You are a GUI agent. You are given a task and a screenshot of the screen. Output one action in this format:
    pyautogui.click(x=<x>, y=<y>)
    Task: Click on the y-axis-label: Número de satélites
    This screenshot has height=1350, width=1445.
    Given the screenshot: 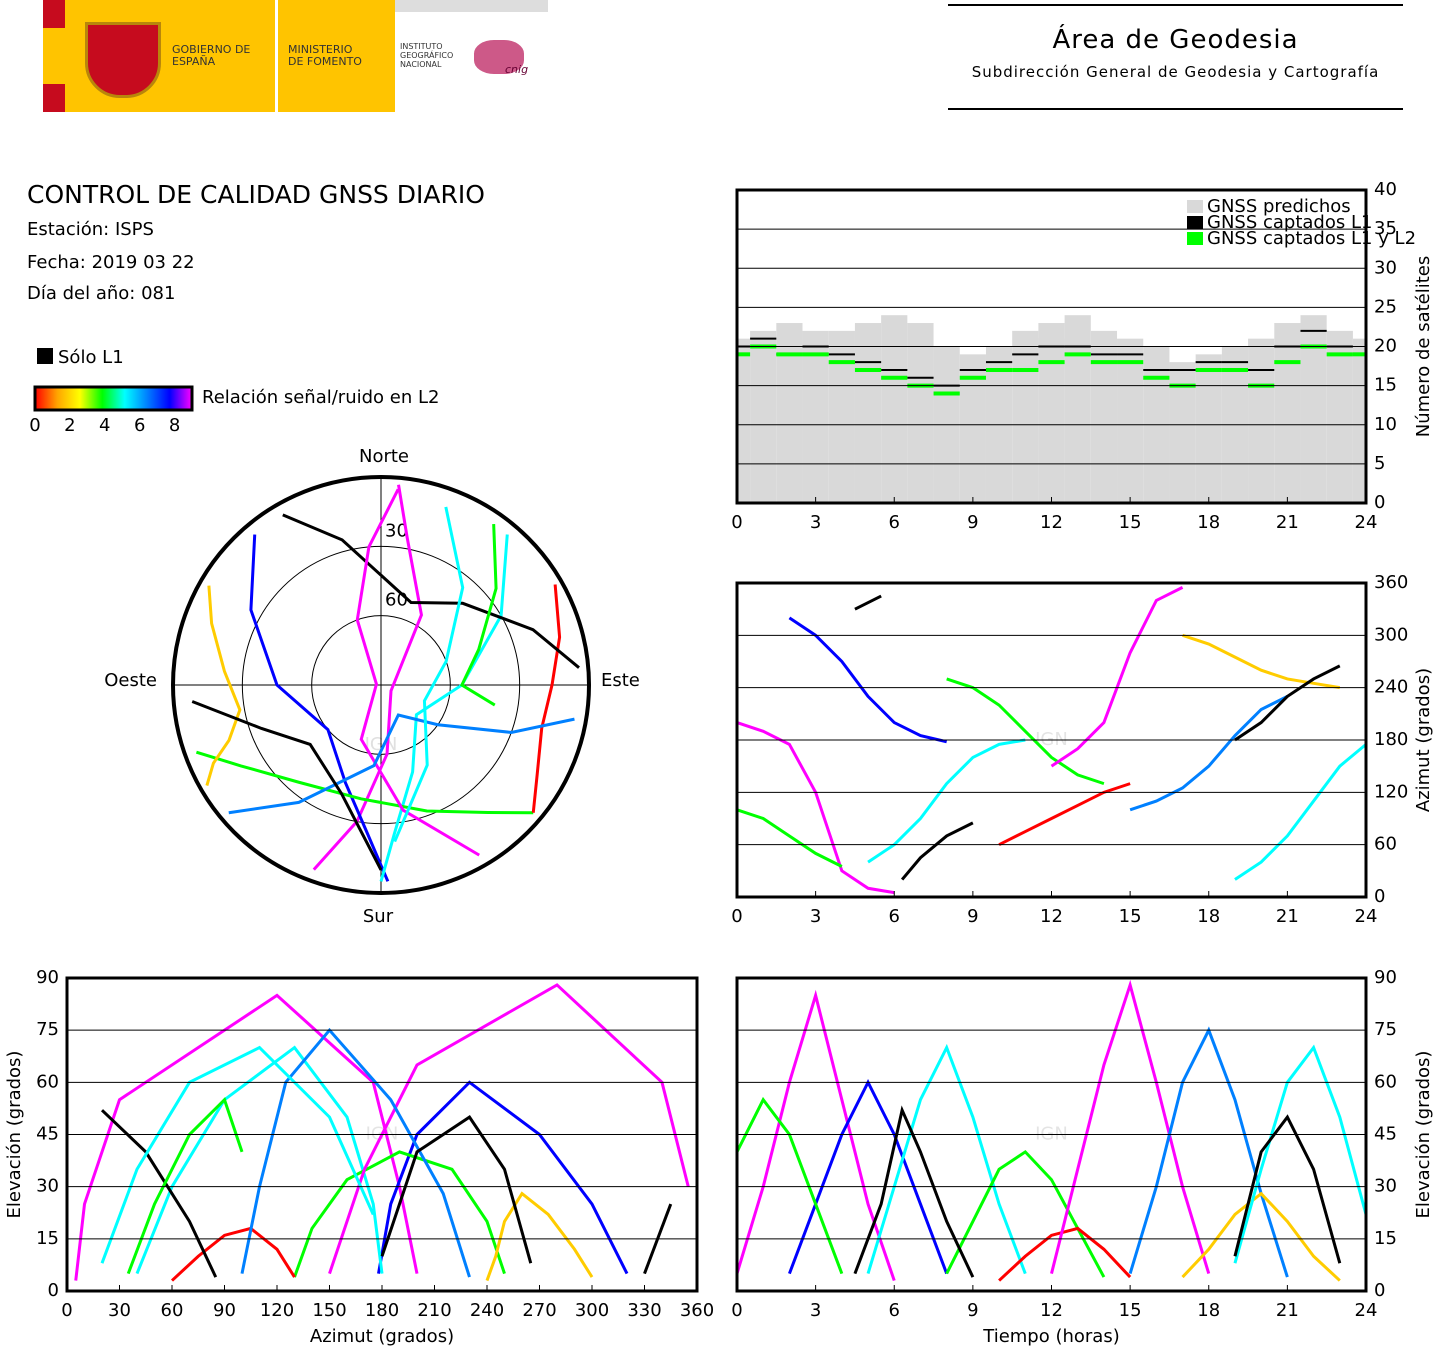 What is the action you would take?
    pyautogui.click(x=1423, y=347)
    